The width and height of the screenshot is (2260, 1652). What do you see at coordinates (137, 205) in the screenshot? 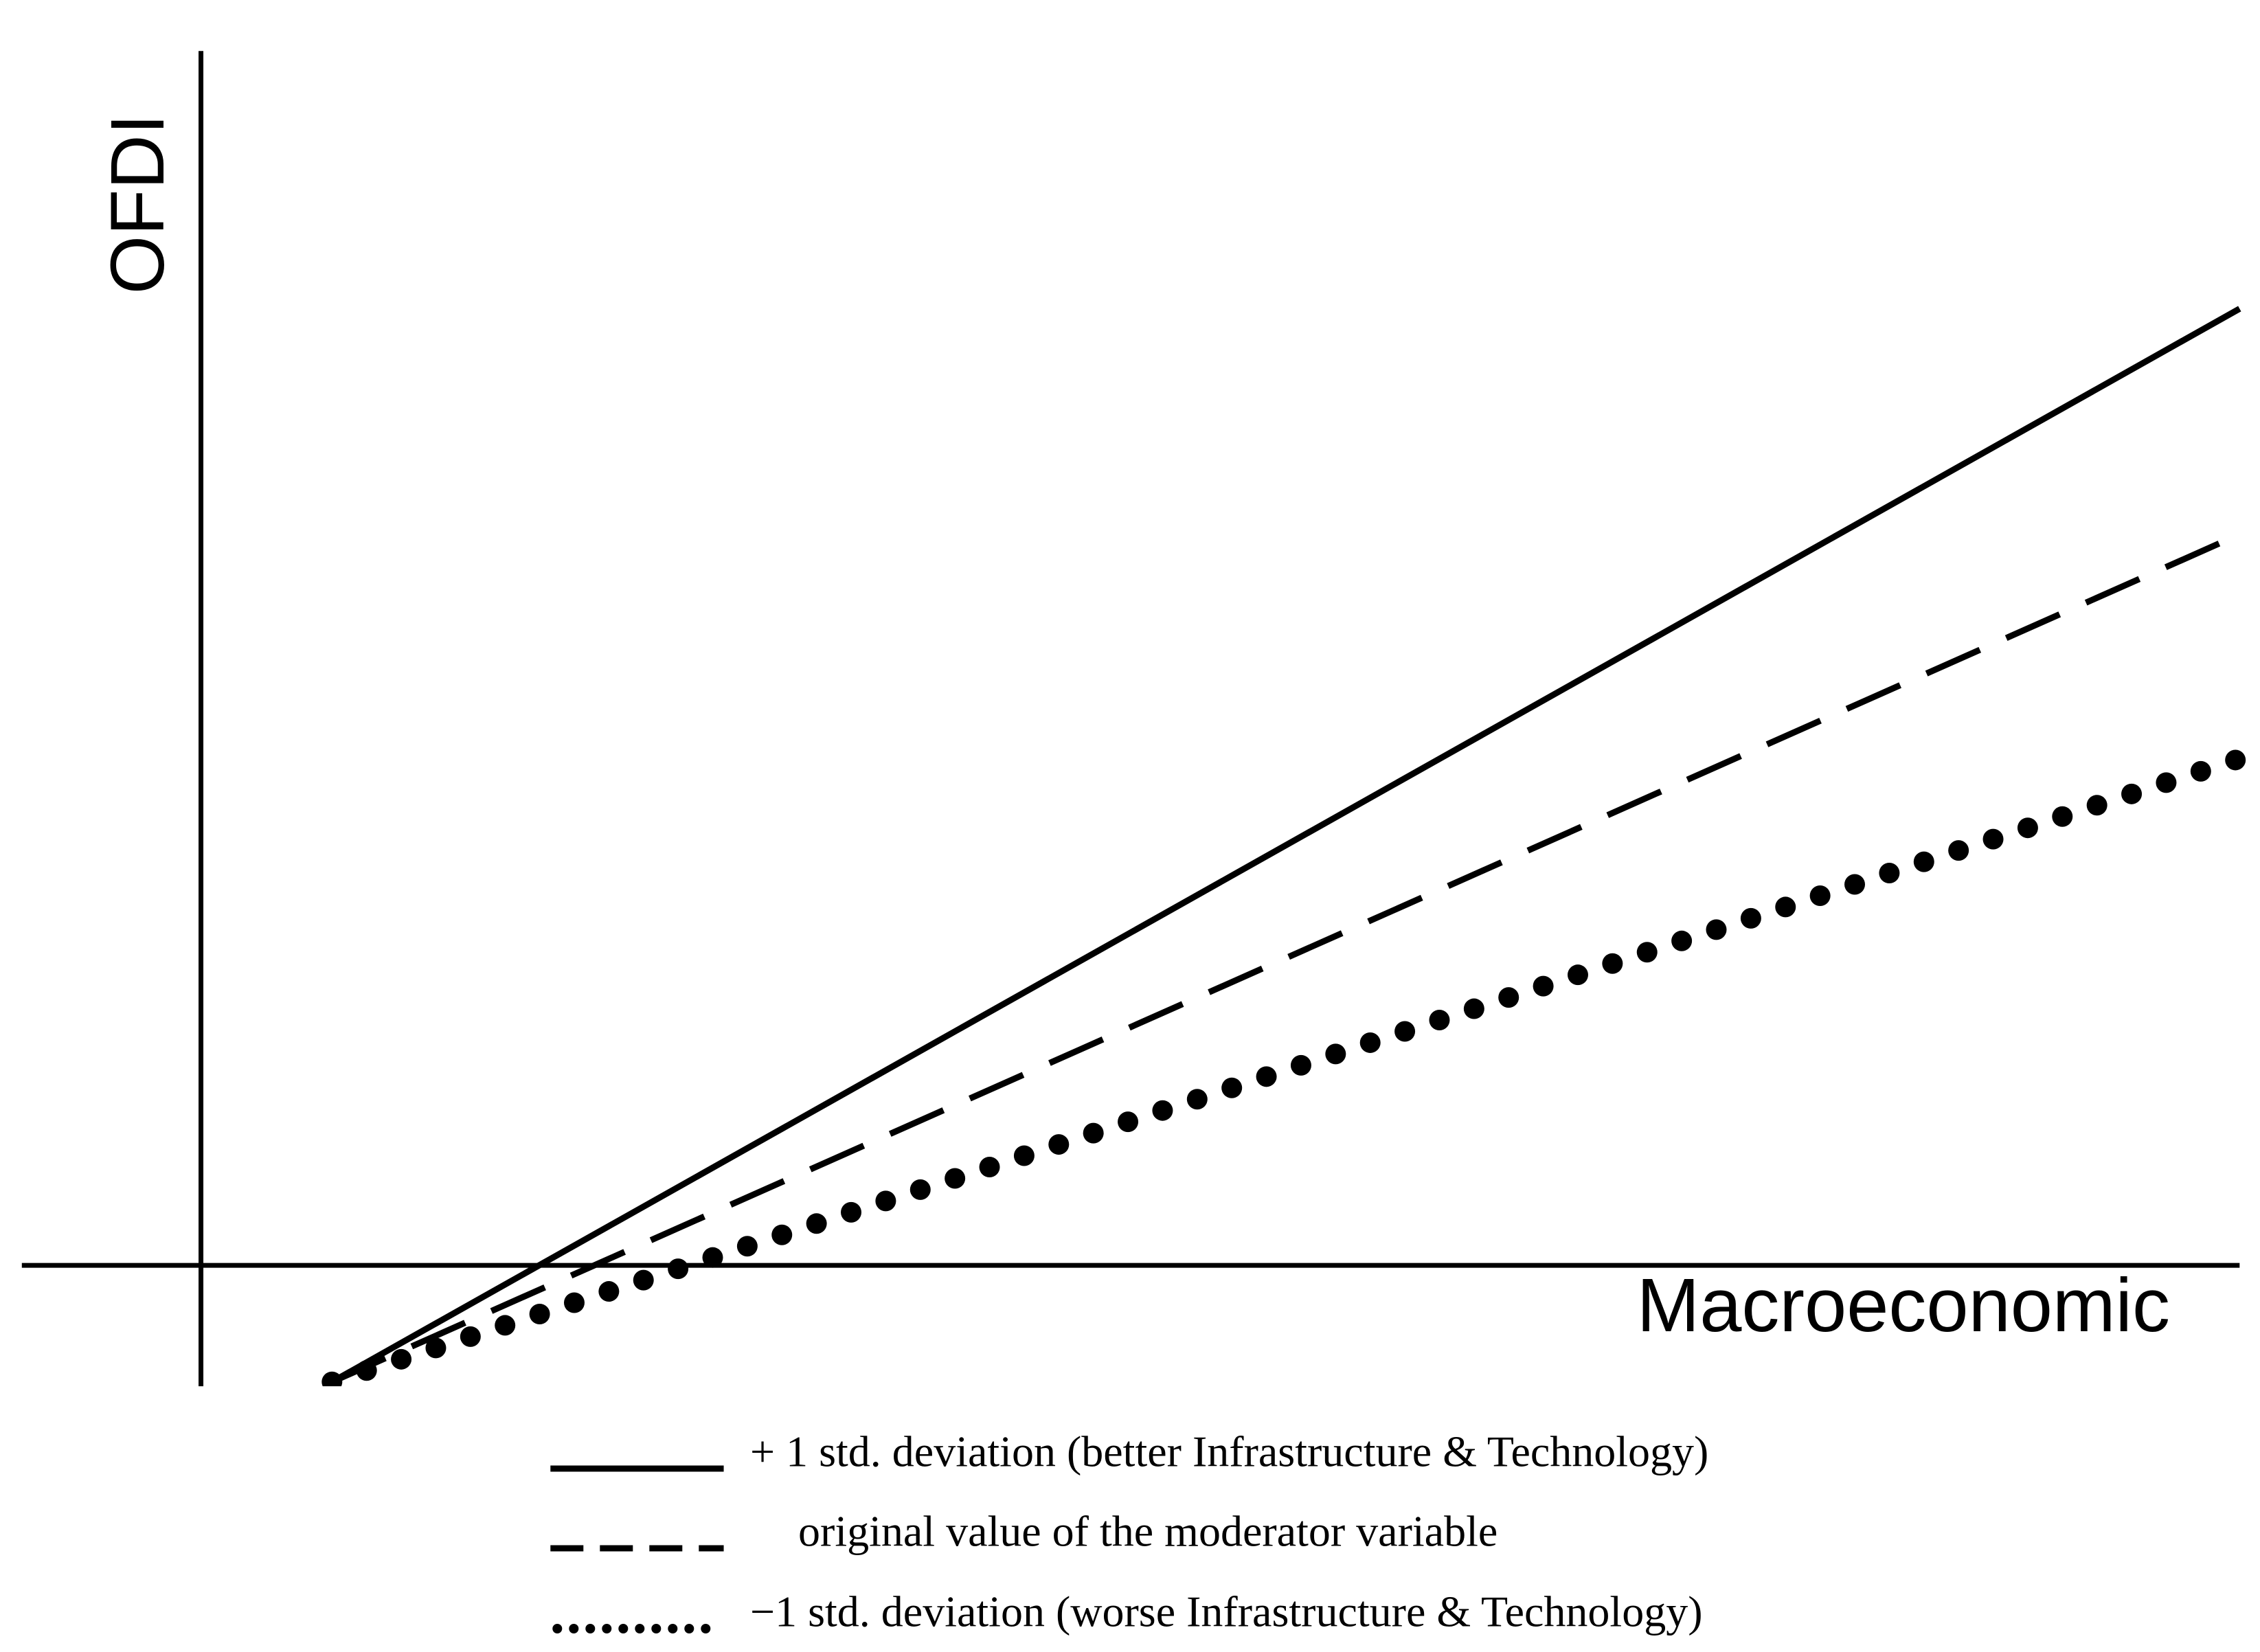
I see `y-axis-label: OFDI` at bounding box center [137, 205].